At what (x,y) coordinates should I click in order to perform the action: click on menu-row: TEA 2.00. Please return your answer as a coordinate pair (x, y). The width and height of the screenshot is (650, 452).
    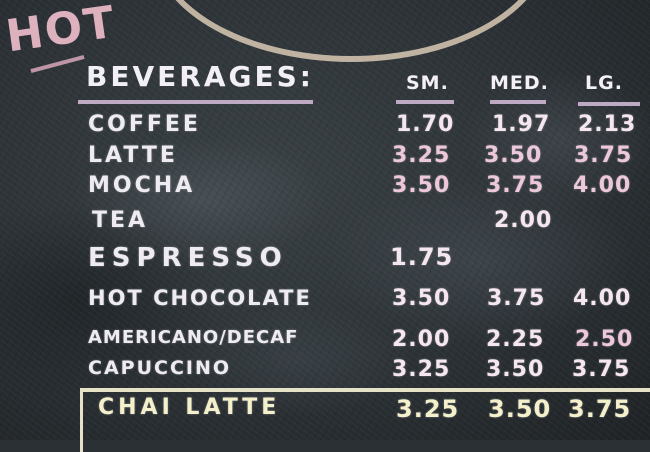
    Looking at the image, I should click on (325, 223).